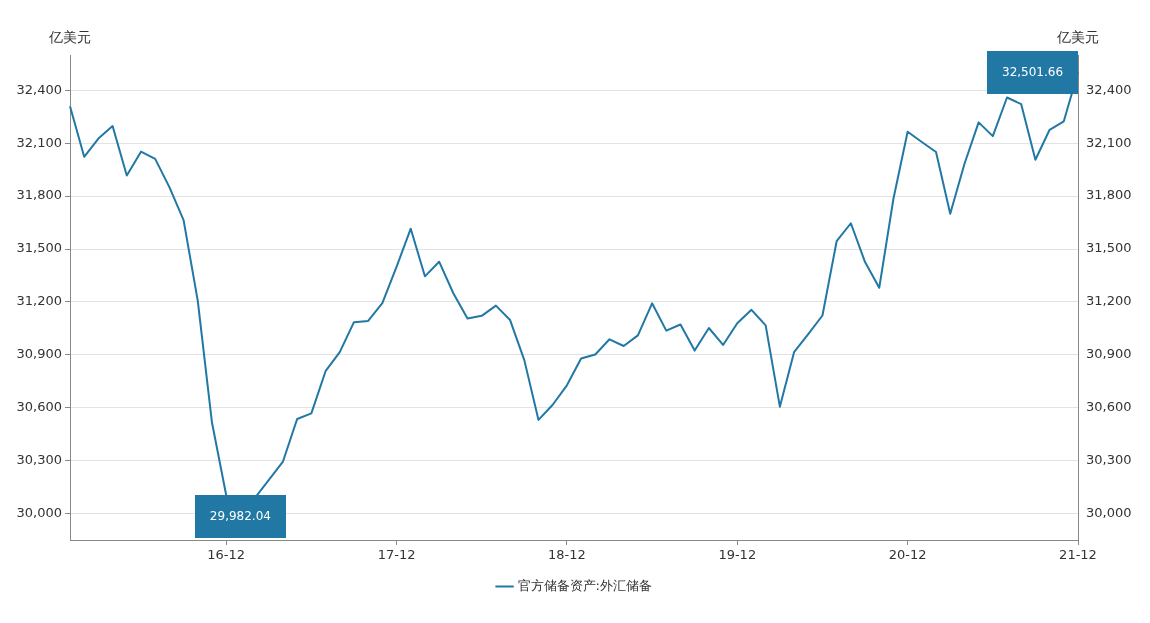 Image resolution: width=1150 pixels, height=623 pixels. Describe the element at coordinates (1033, 72) in the screenshot. I see `label-box: 32,501.66` at that location.